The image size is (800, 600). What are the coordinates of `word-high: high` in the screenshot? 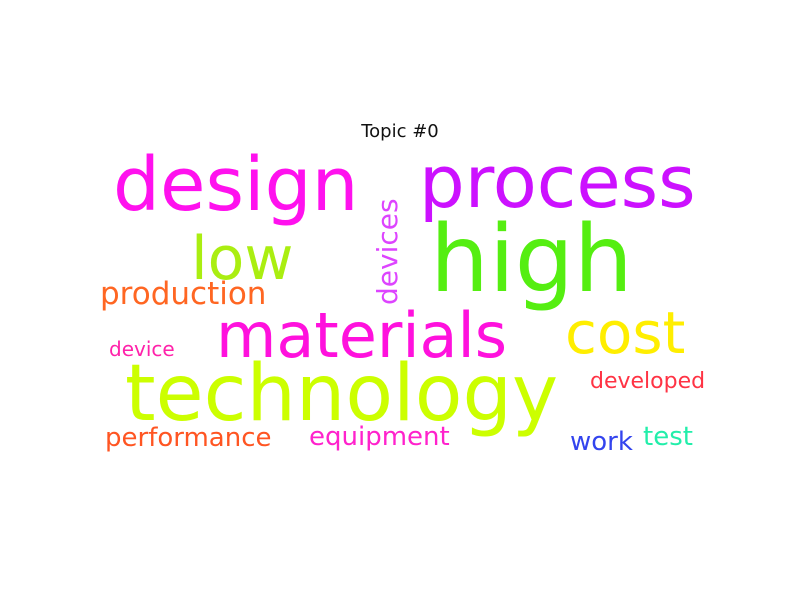 It's located at (531, 259).